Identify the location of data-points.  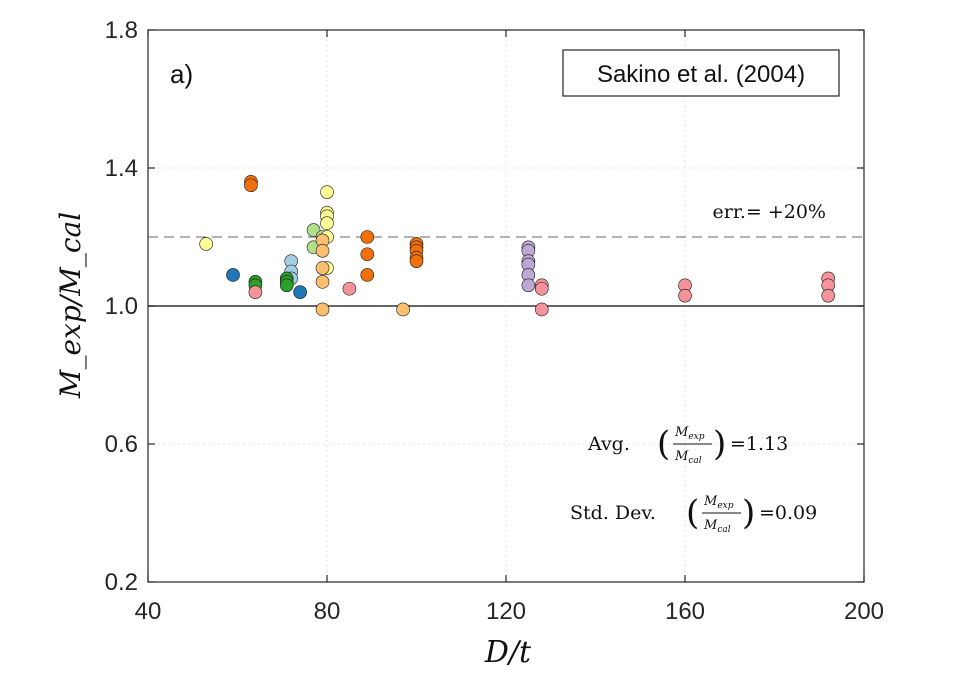
(517, 246).